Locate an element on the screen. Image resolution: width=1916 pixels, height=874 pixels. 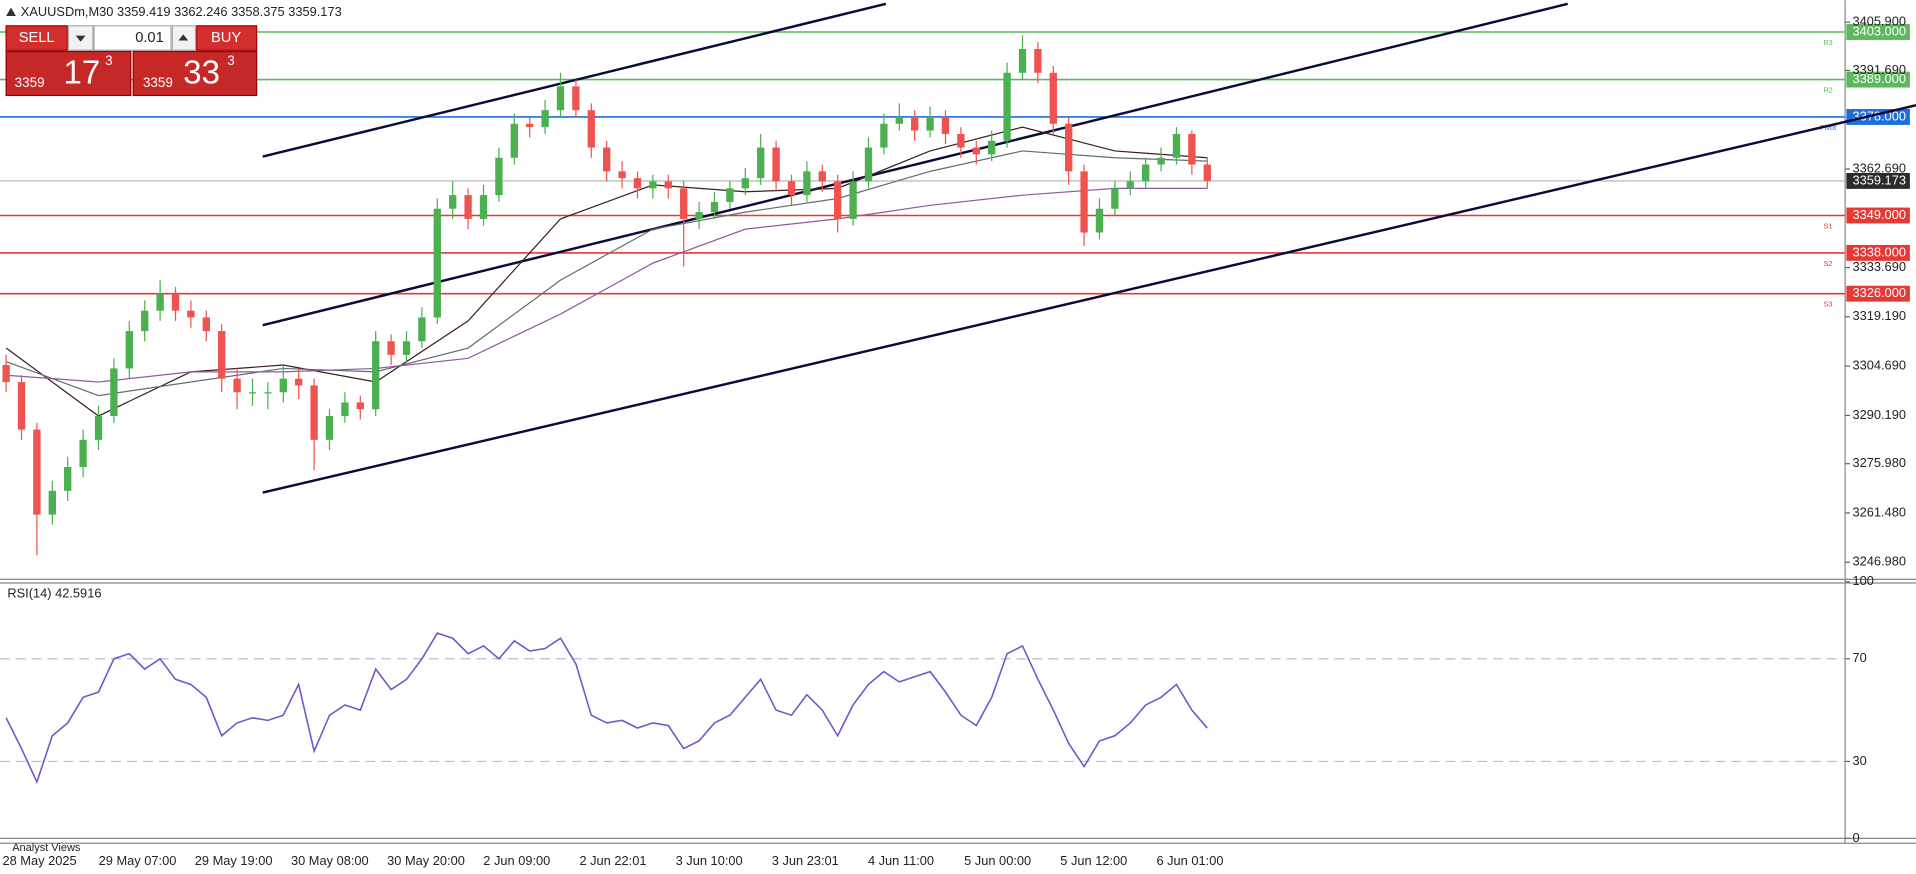
rsi-tick-label: 100 is located at coordinates (1862, 580).